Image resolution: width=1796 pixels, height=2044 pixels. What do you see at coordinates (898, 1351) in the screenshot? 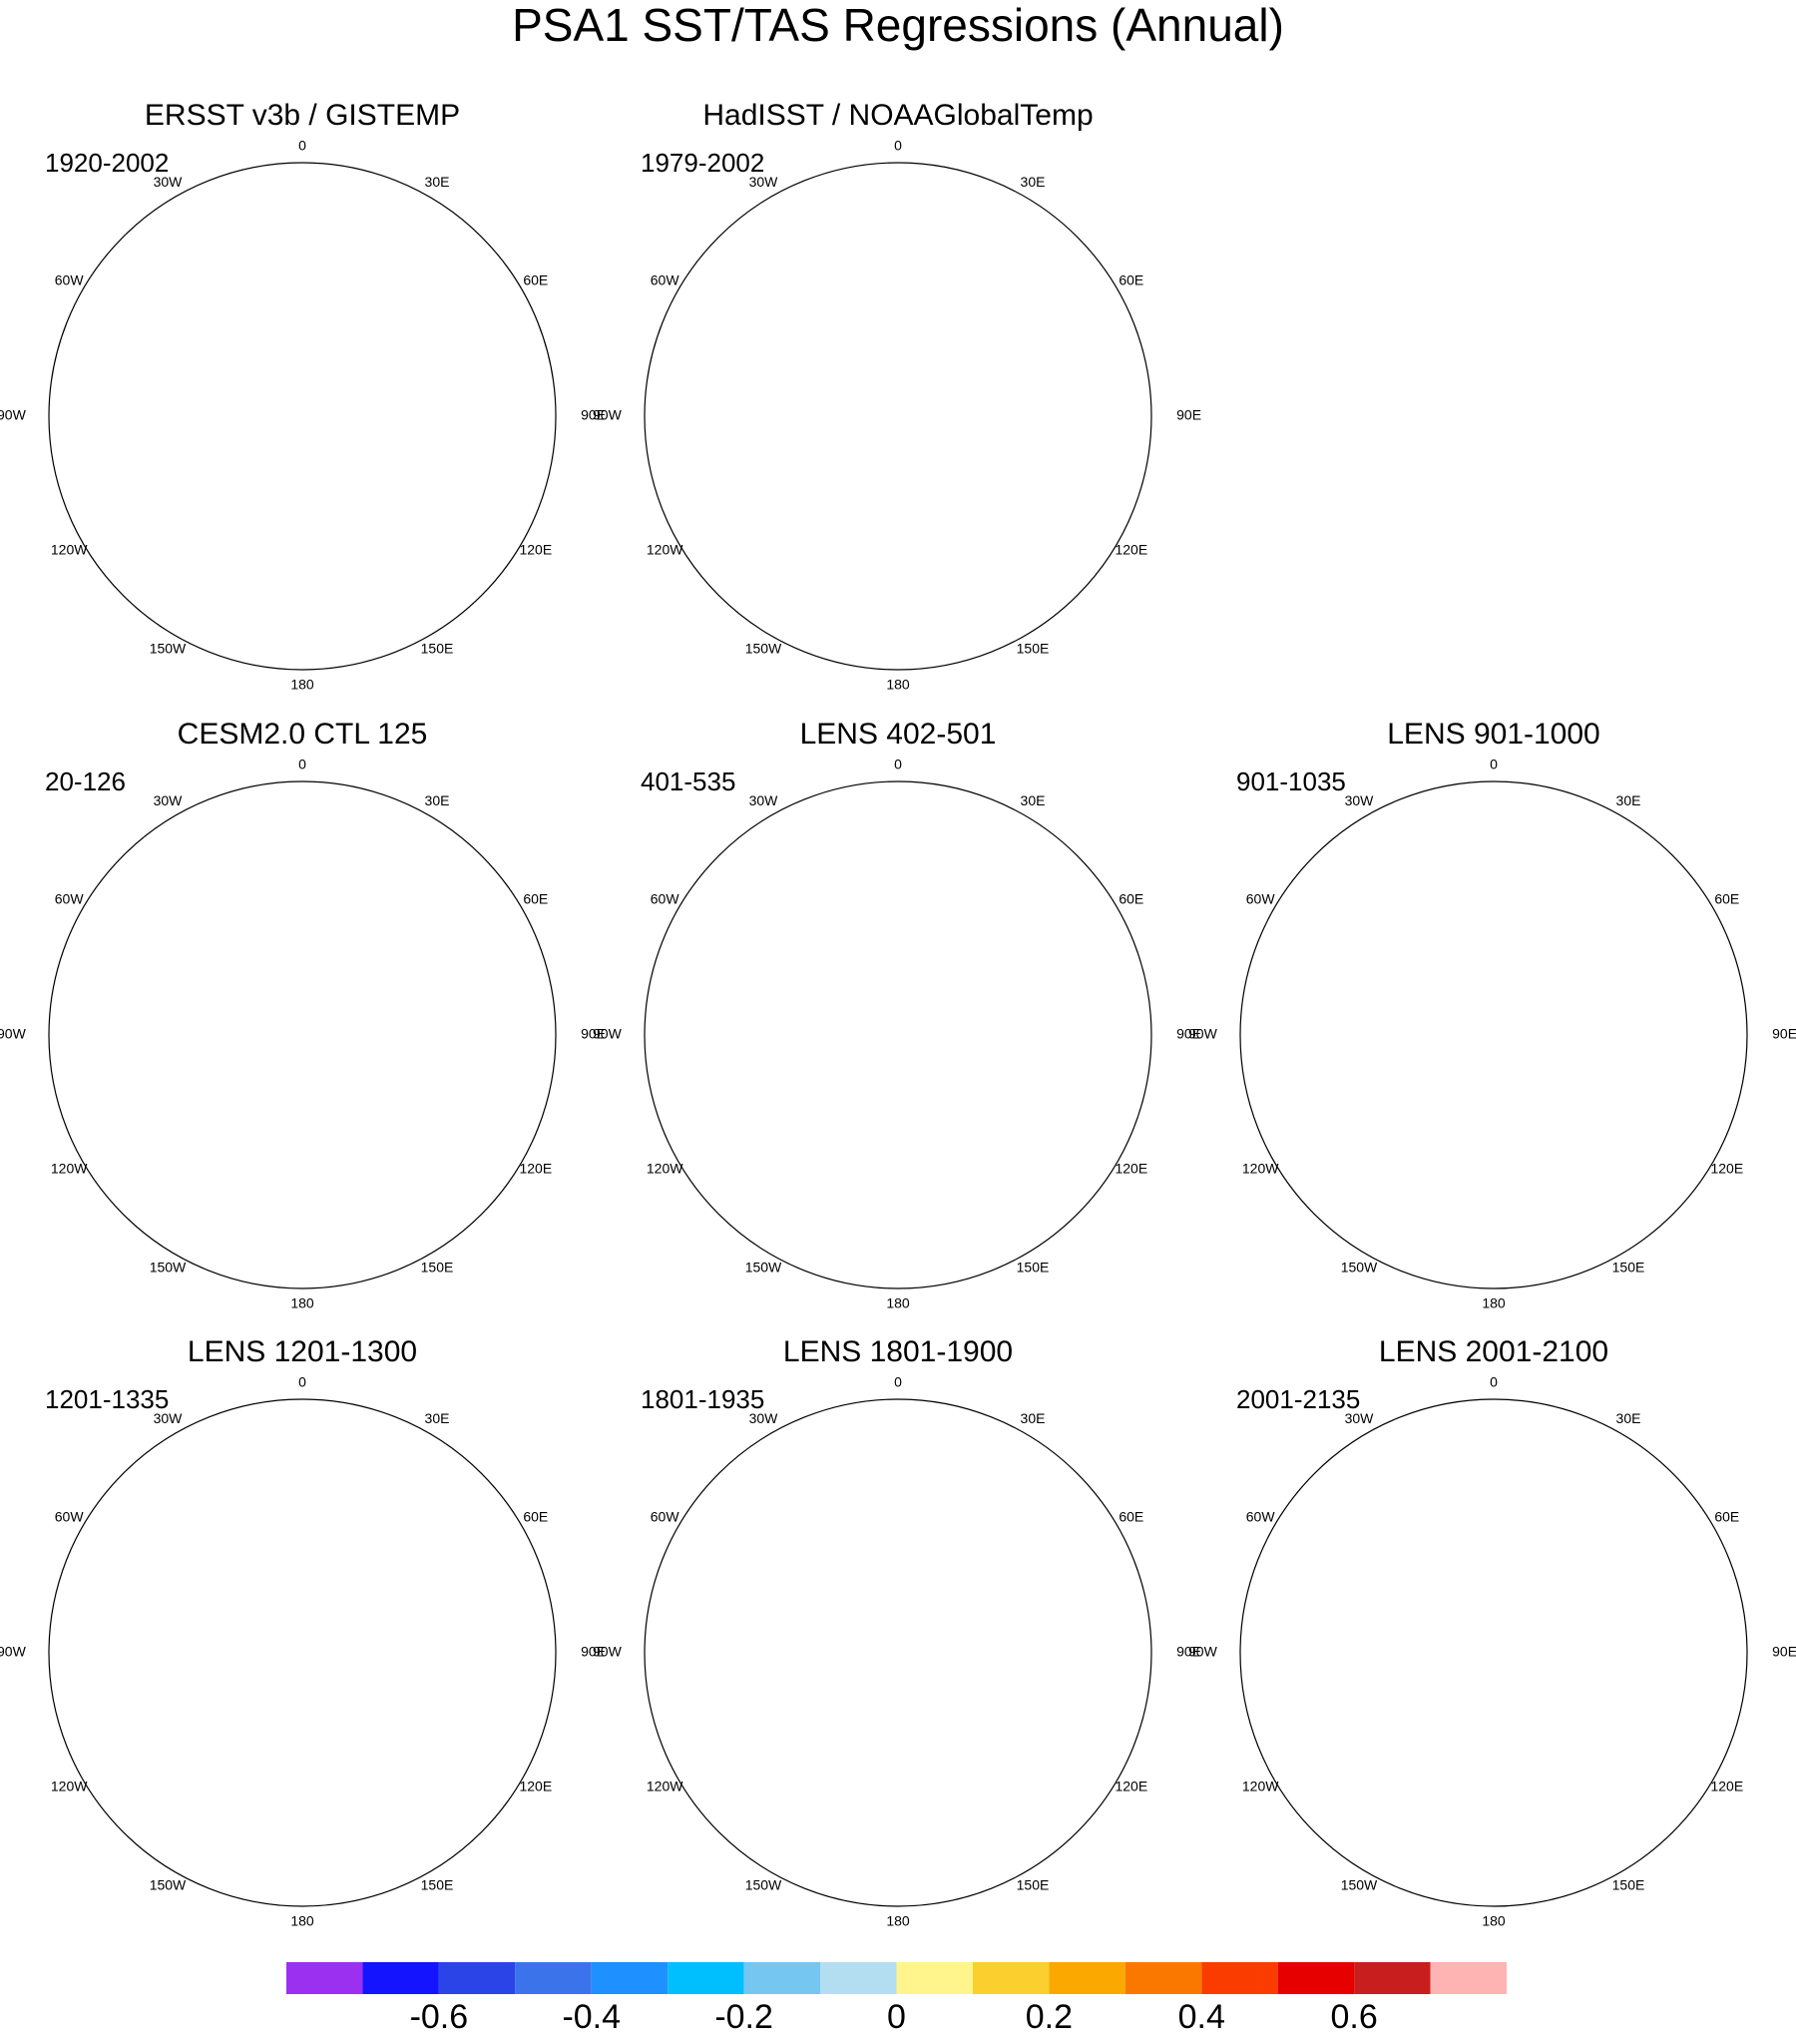
I see `panel-title: LENS 1801-1900` at bounding box center [898, 1351].